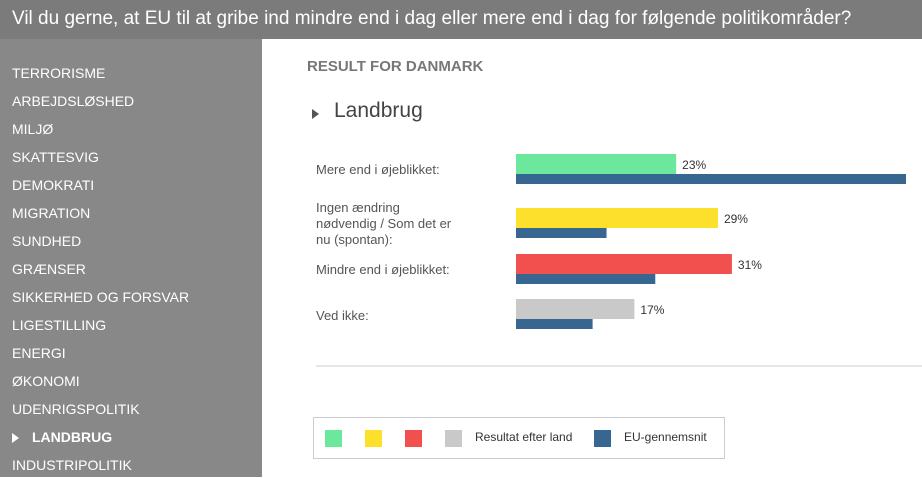  I want to click on sidebar-item-label: TERRORISME, so click(59, 73).